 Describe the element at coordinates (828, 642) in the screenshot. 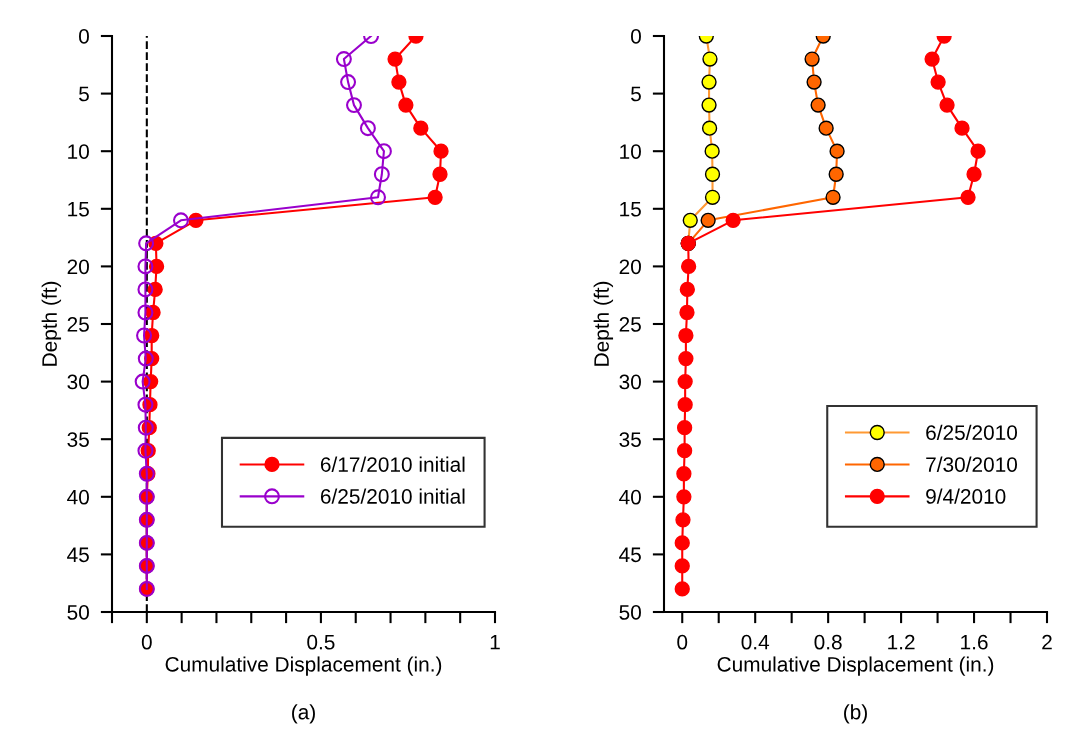

I see `x-tick-label: 0.8` at that location.